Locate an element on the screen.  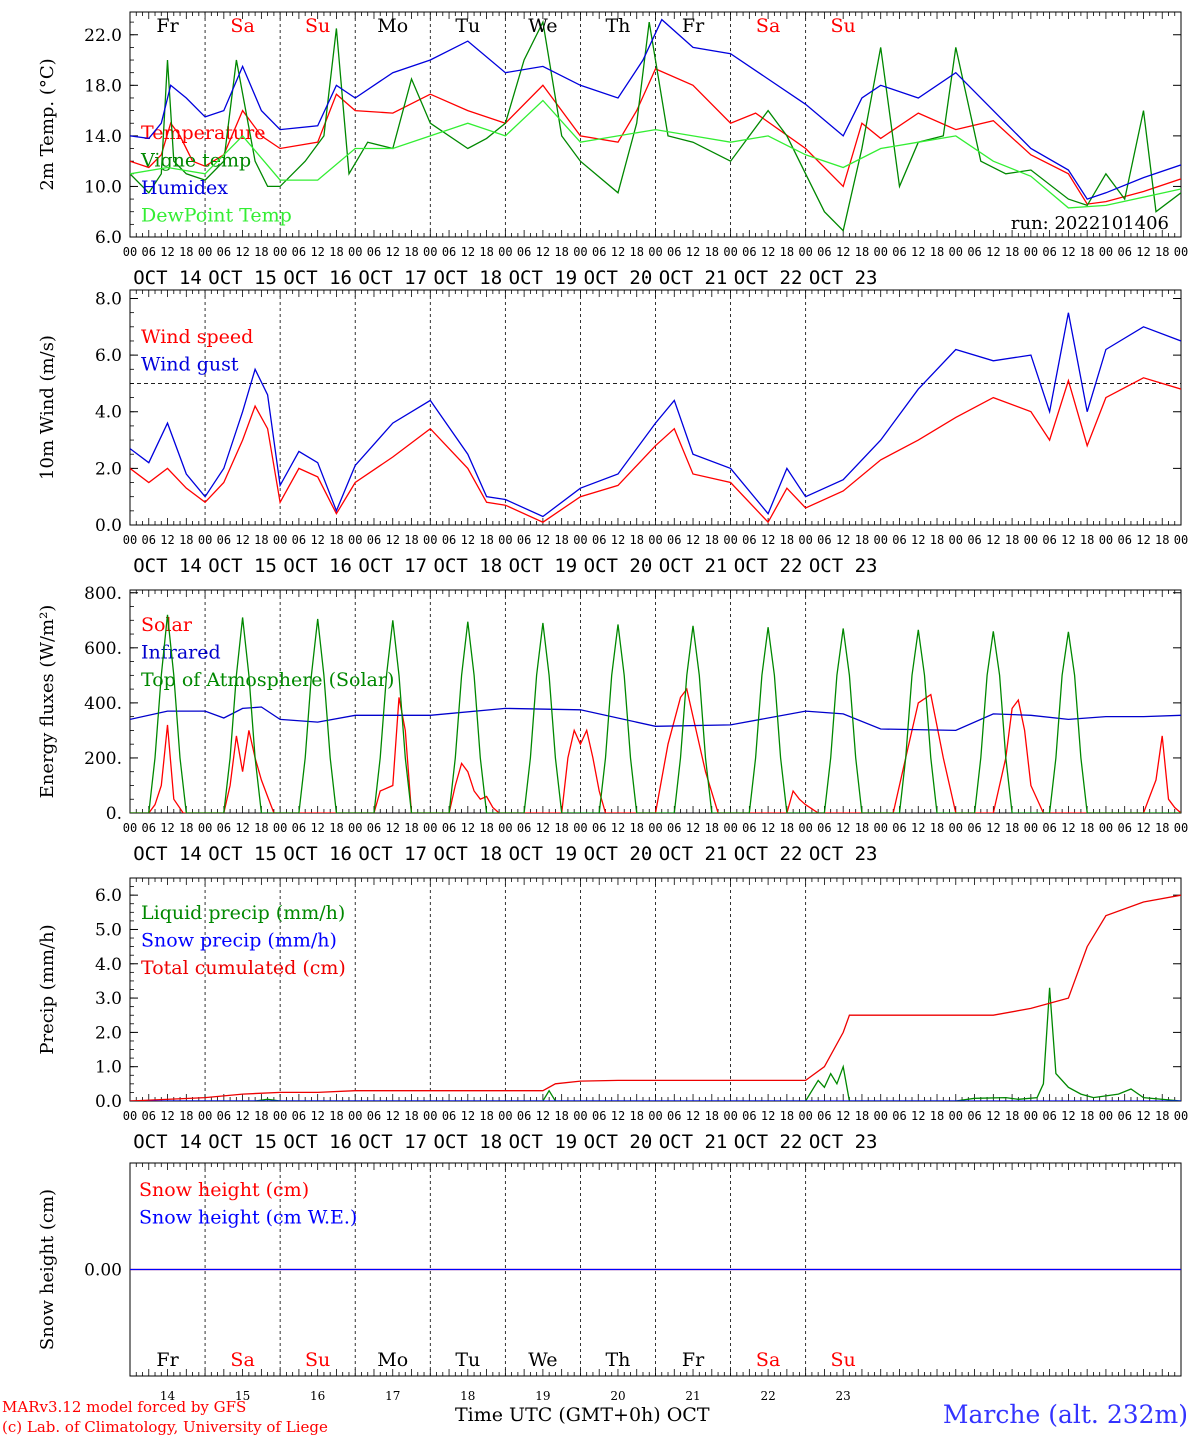
weekday-label: We is located at coordinates (542, 26).